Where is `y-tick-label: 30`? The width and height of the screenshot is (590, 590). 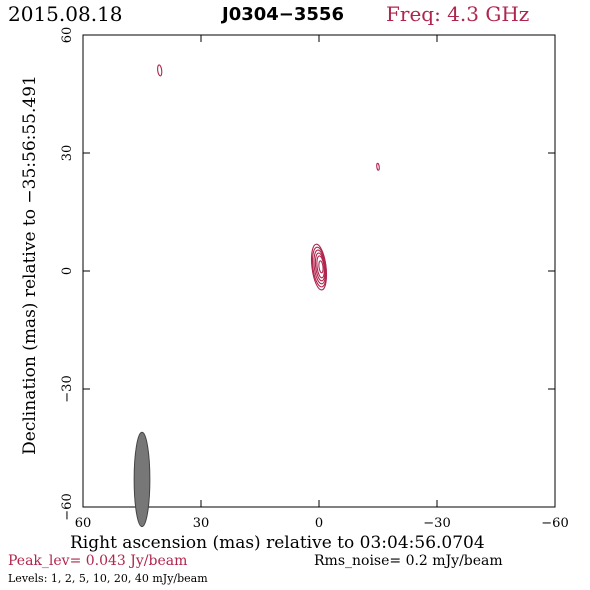 y-tick-label: 30 is located at coordinates (67, 153).